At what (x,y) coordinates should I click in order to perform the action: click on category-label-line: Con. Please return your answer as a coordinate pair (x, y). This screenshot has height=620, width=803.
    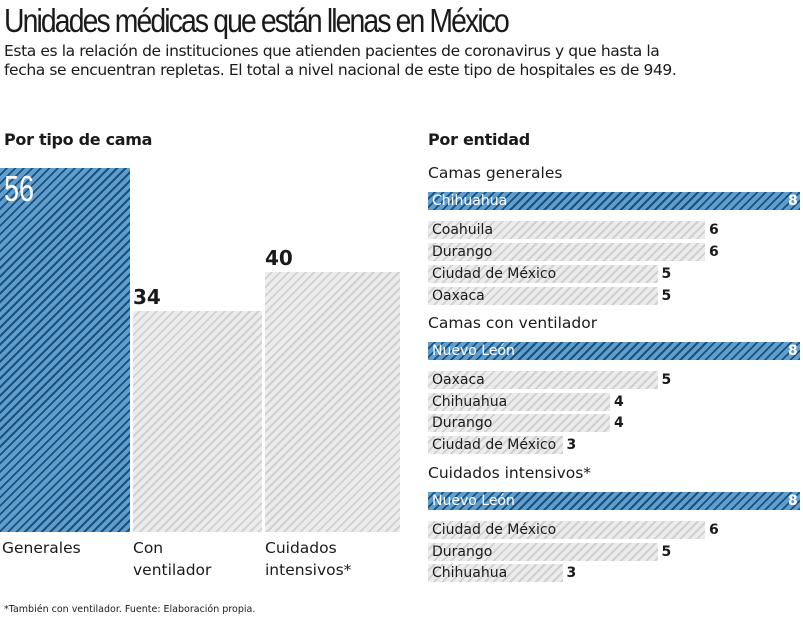
    Looking at the image, I should click on (148, 548).